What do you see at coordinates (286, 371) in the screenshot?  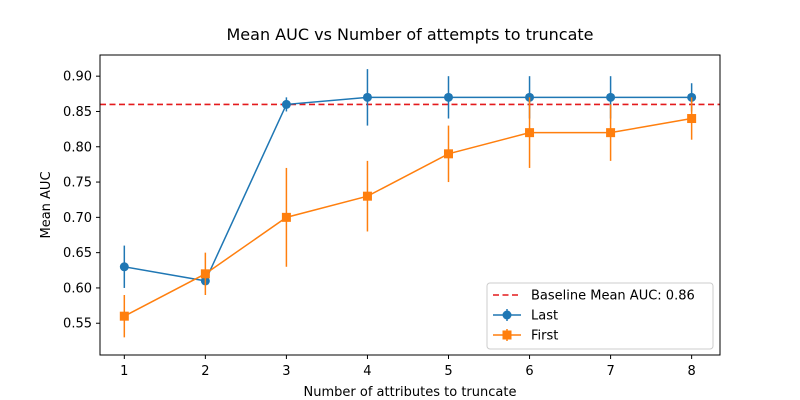 I see `x-tick-label: 3` at bounding box center [286, 371].